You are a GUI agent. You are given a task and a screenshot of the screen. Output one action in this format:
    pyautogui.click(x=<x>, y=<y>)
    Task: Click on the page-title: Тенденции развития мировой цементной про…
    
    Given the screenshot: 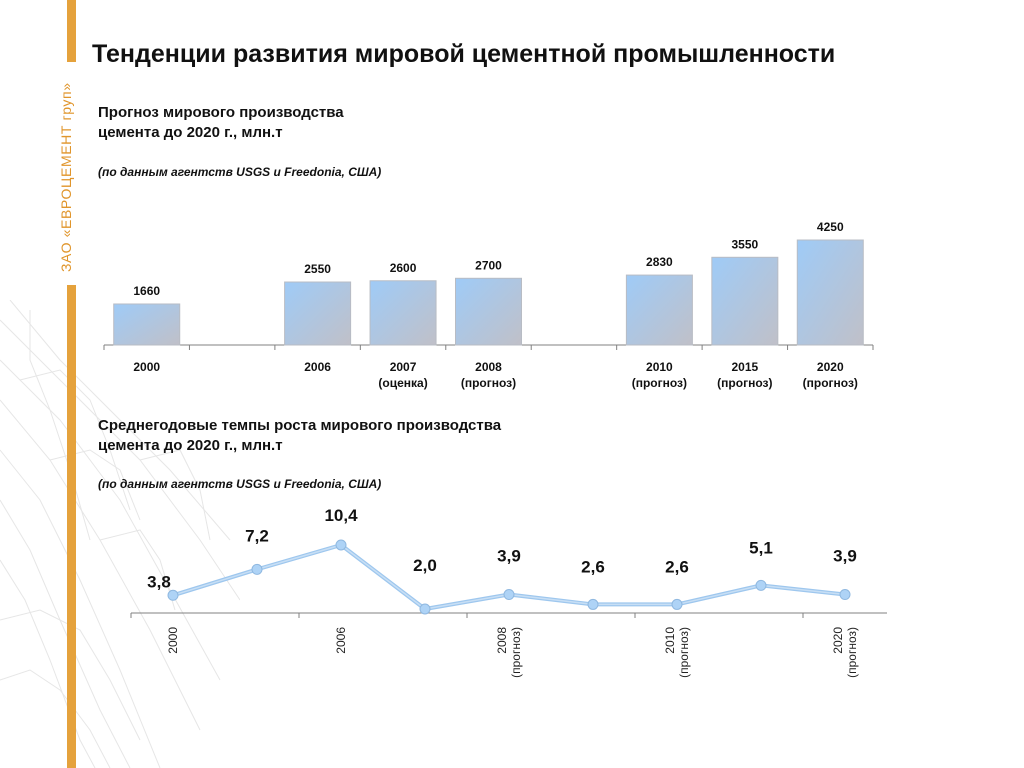 What is the action you would take?
    pyautogui.click(x=464, y=54)
    